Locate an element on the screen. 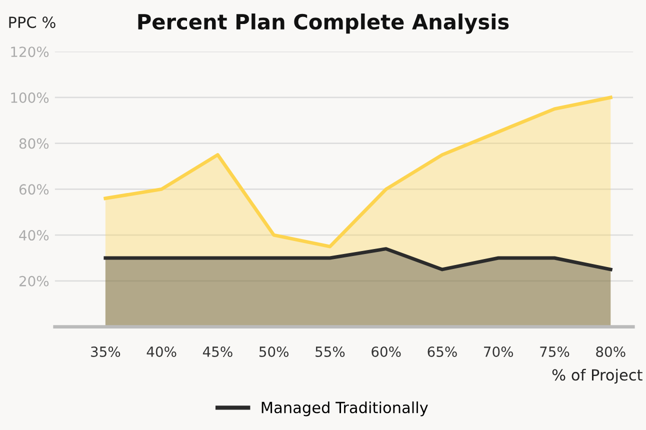  x-tick-label: 70% is located at coordinates (499, 351).